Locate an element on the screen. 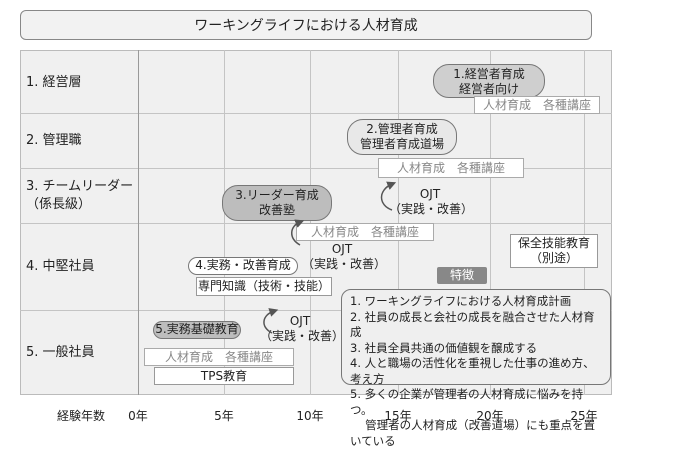 The image size is (680, 463). diagram-title: ワーキングライフにおける人材育成 is located at coordinates (306, 25).